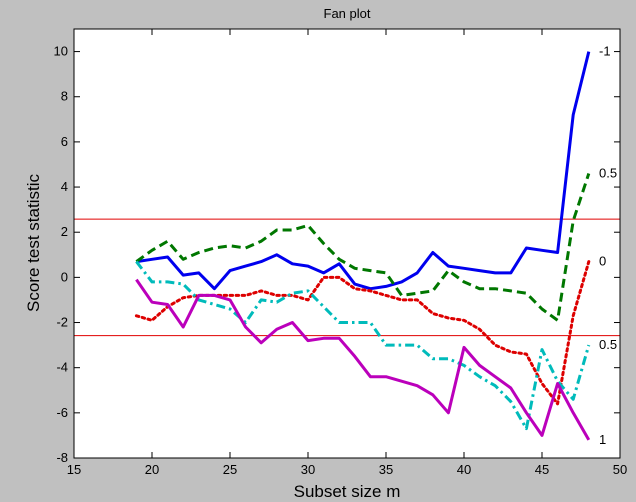 The width and height of the screenshot is (636, 502). What do you see at coordinates (602, 439) in the screenshot?
I see `series-end-label-4: 1` at bounding box center [602, 439].